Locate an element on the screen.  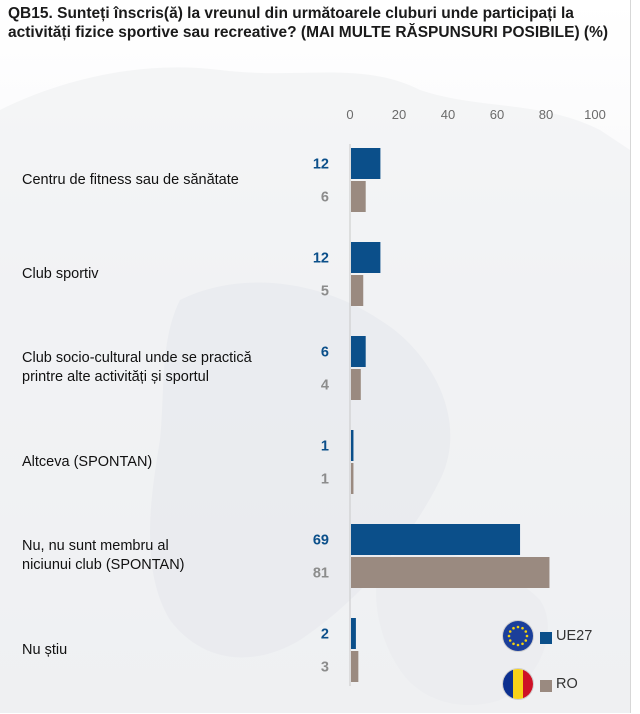
category-label: Nu știu is located at coordinates (167, 650).